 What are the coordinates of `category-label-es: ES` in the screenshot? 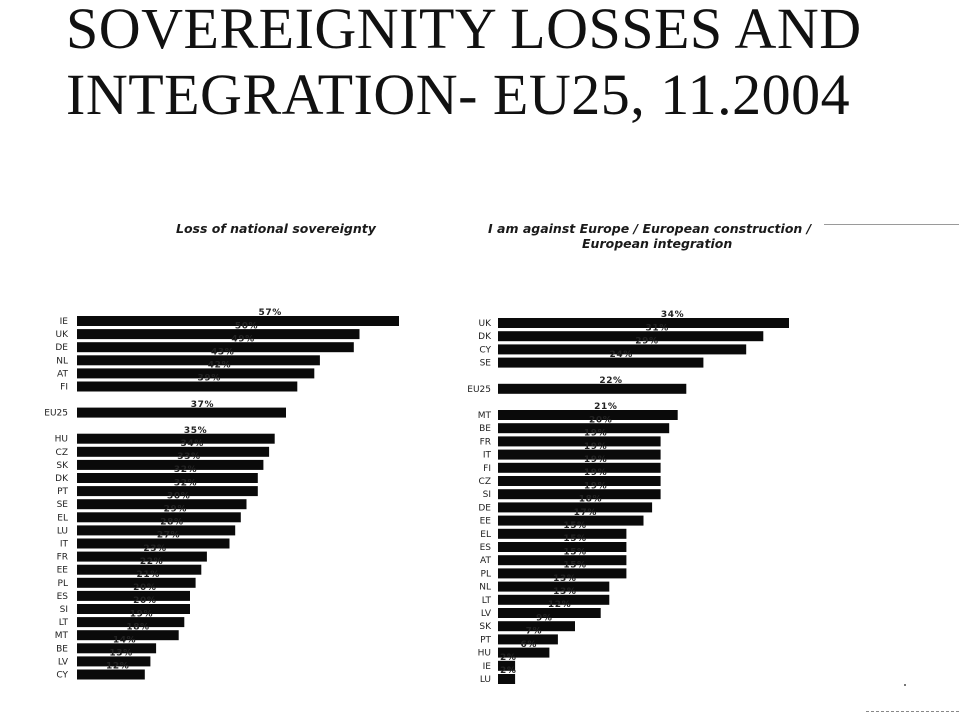 It's located at (63, 597).